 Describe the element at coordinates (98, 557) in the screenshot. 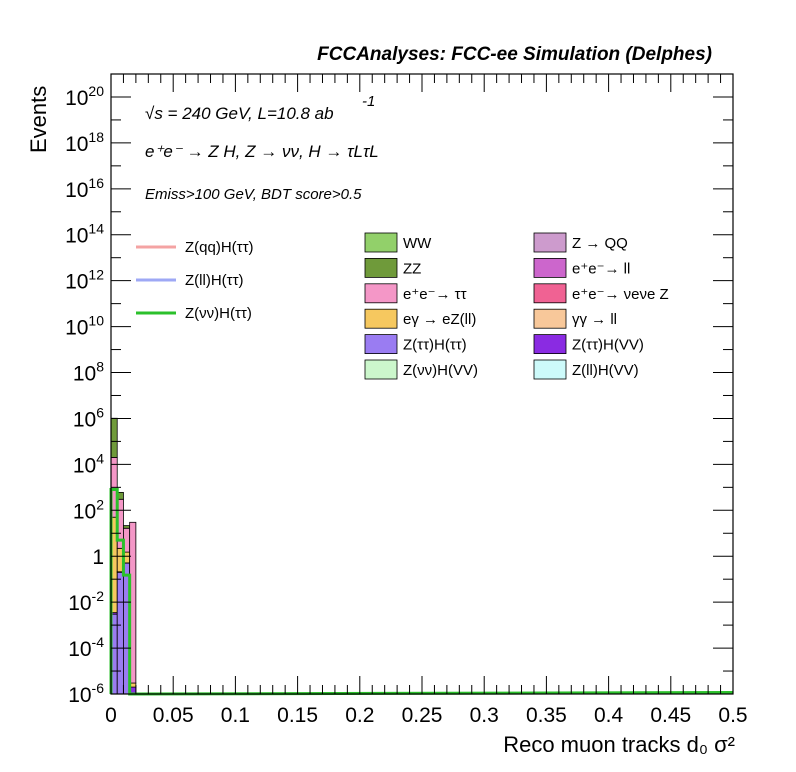

I see `y-tick-label: 1` at that location.